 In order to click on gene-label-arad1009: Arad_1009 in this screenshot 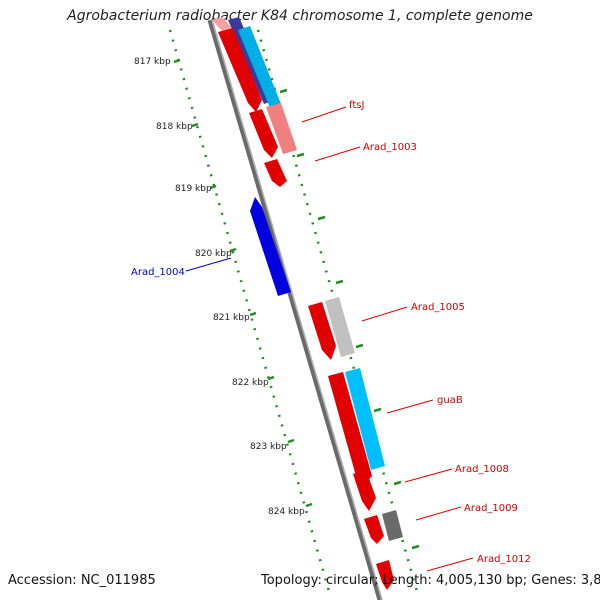, I will do `click(491, 508)`.